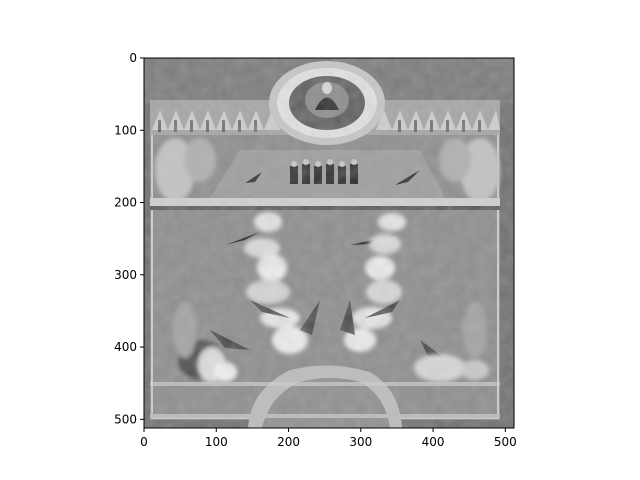  Describe the element at coordinates (125, 275) in the screenshot. I see `y-tick-label: 300` at that location.